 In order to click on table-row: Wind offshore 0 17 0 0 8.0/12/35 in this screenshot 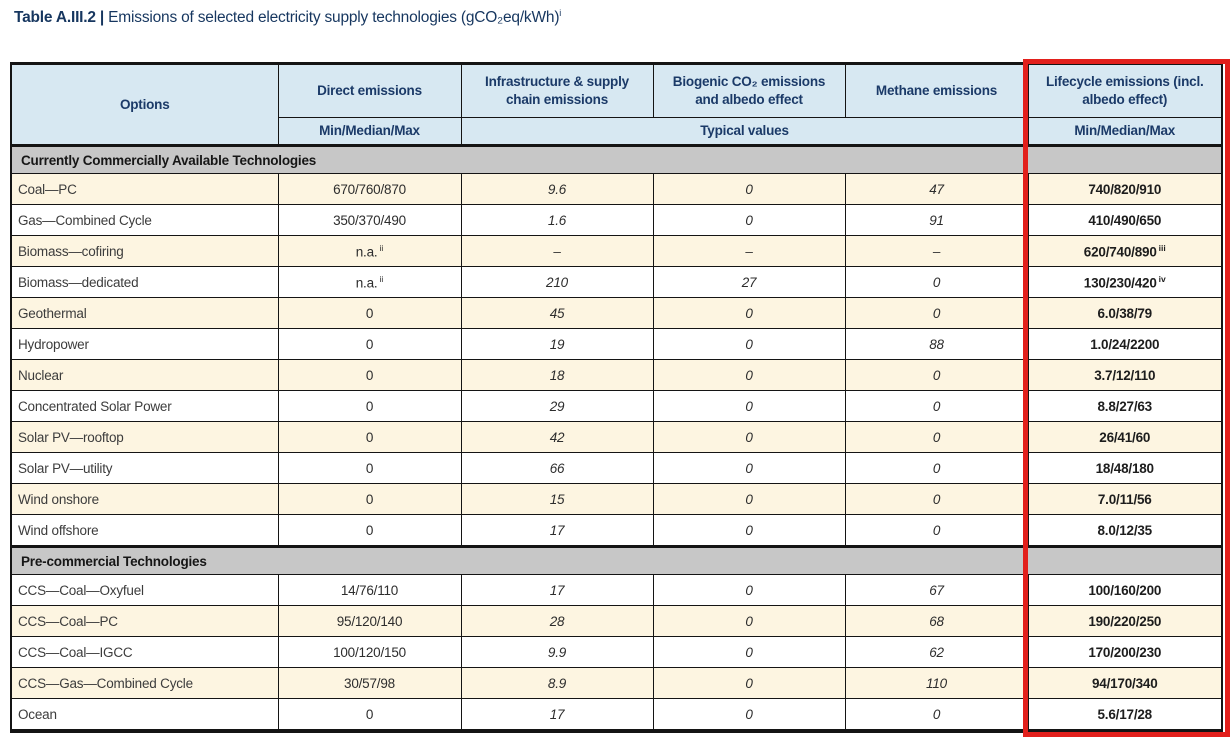, I will do `click(616, 530)`.